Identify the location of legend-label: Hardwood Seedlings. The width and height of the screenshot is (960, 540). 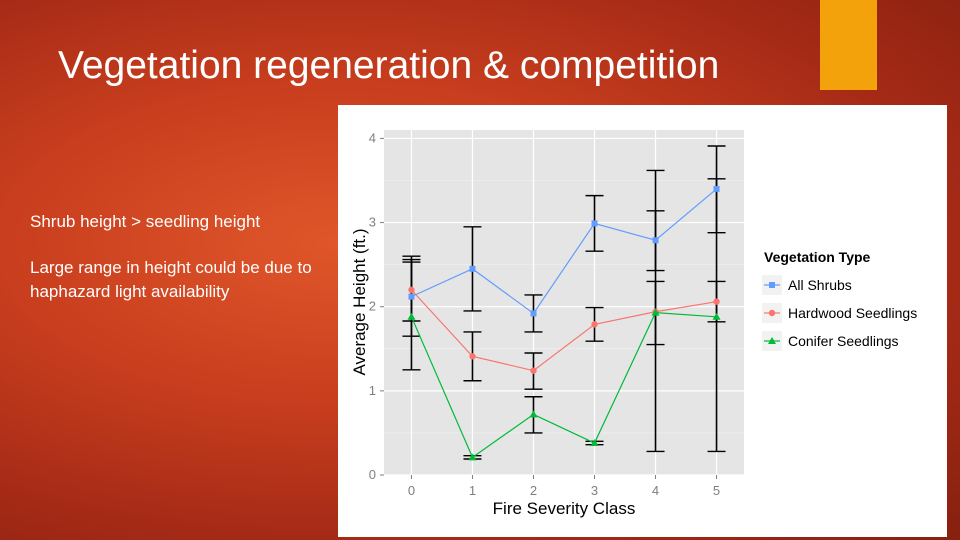
(852, 313).